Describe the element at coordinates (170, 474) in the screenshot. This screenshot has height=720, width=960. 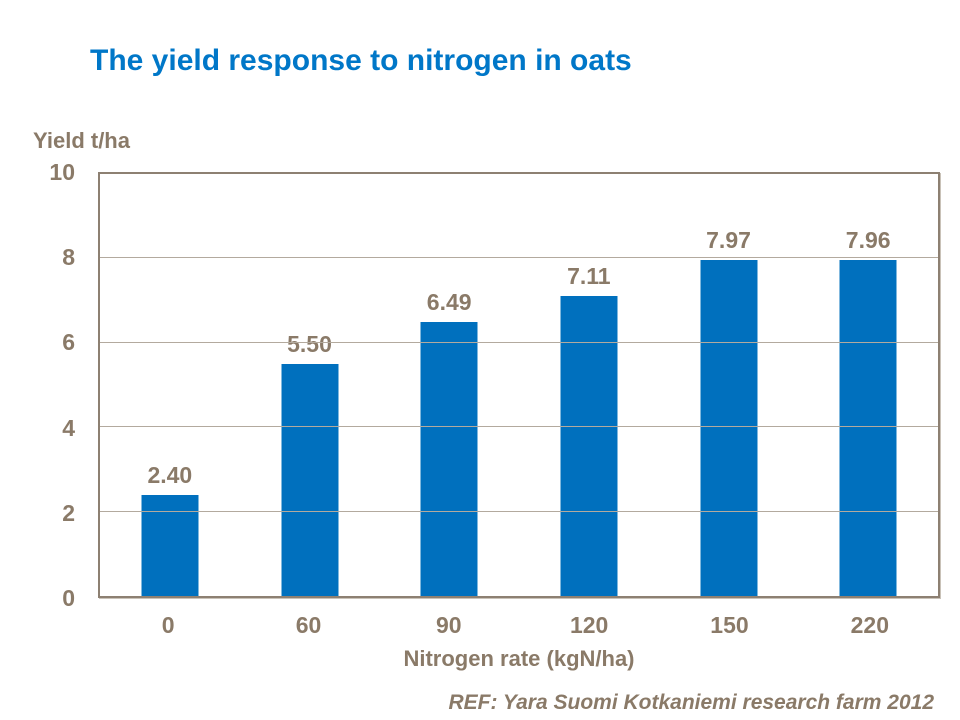
I see `bar-value-label-0: 2.40` at that location.